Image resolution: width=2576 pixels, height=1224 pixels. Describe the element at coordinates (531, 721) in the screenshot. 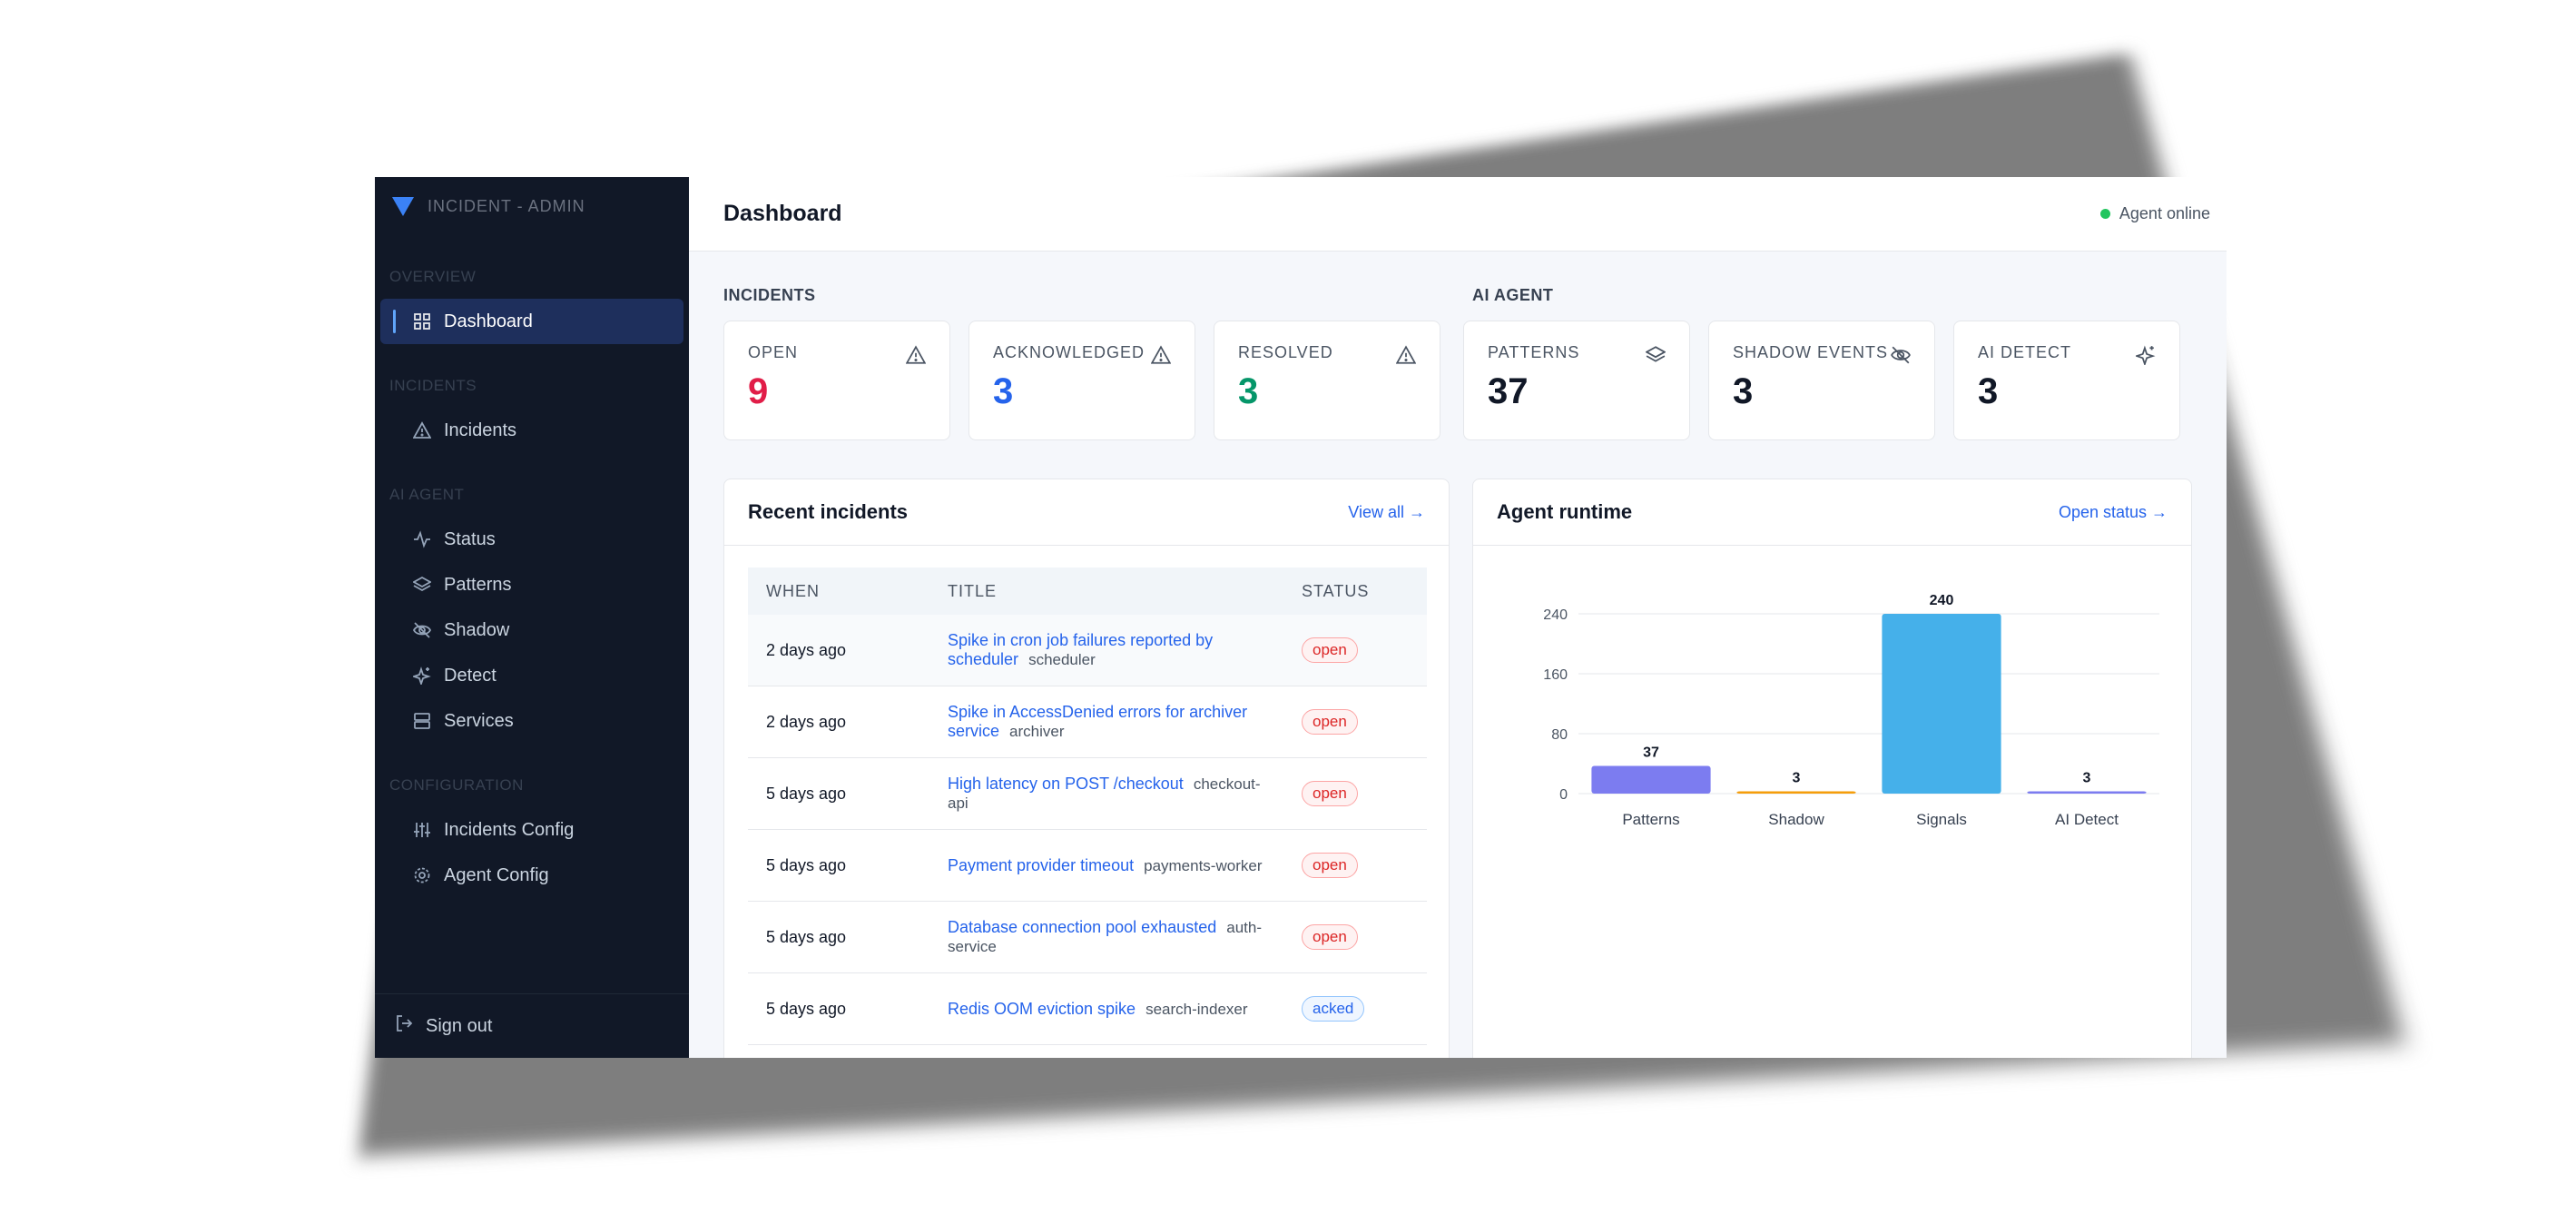

I see `sidebar-item-services: Services` at that location.